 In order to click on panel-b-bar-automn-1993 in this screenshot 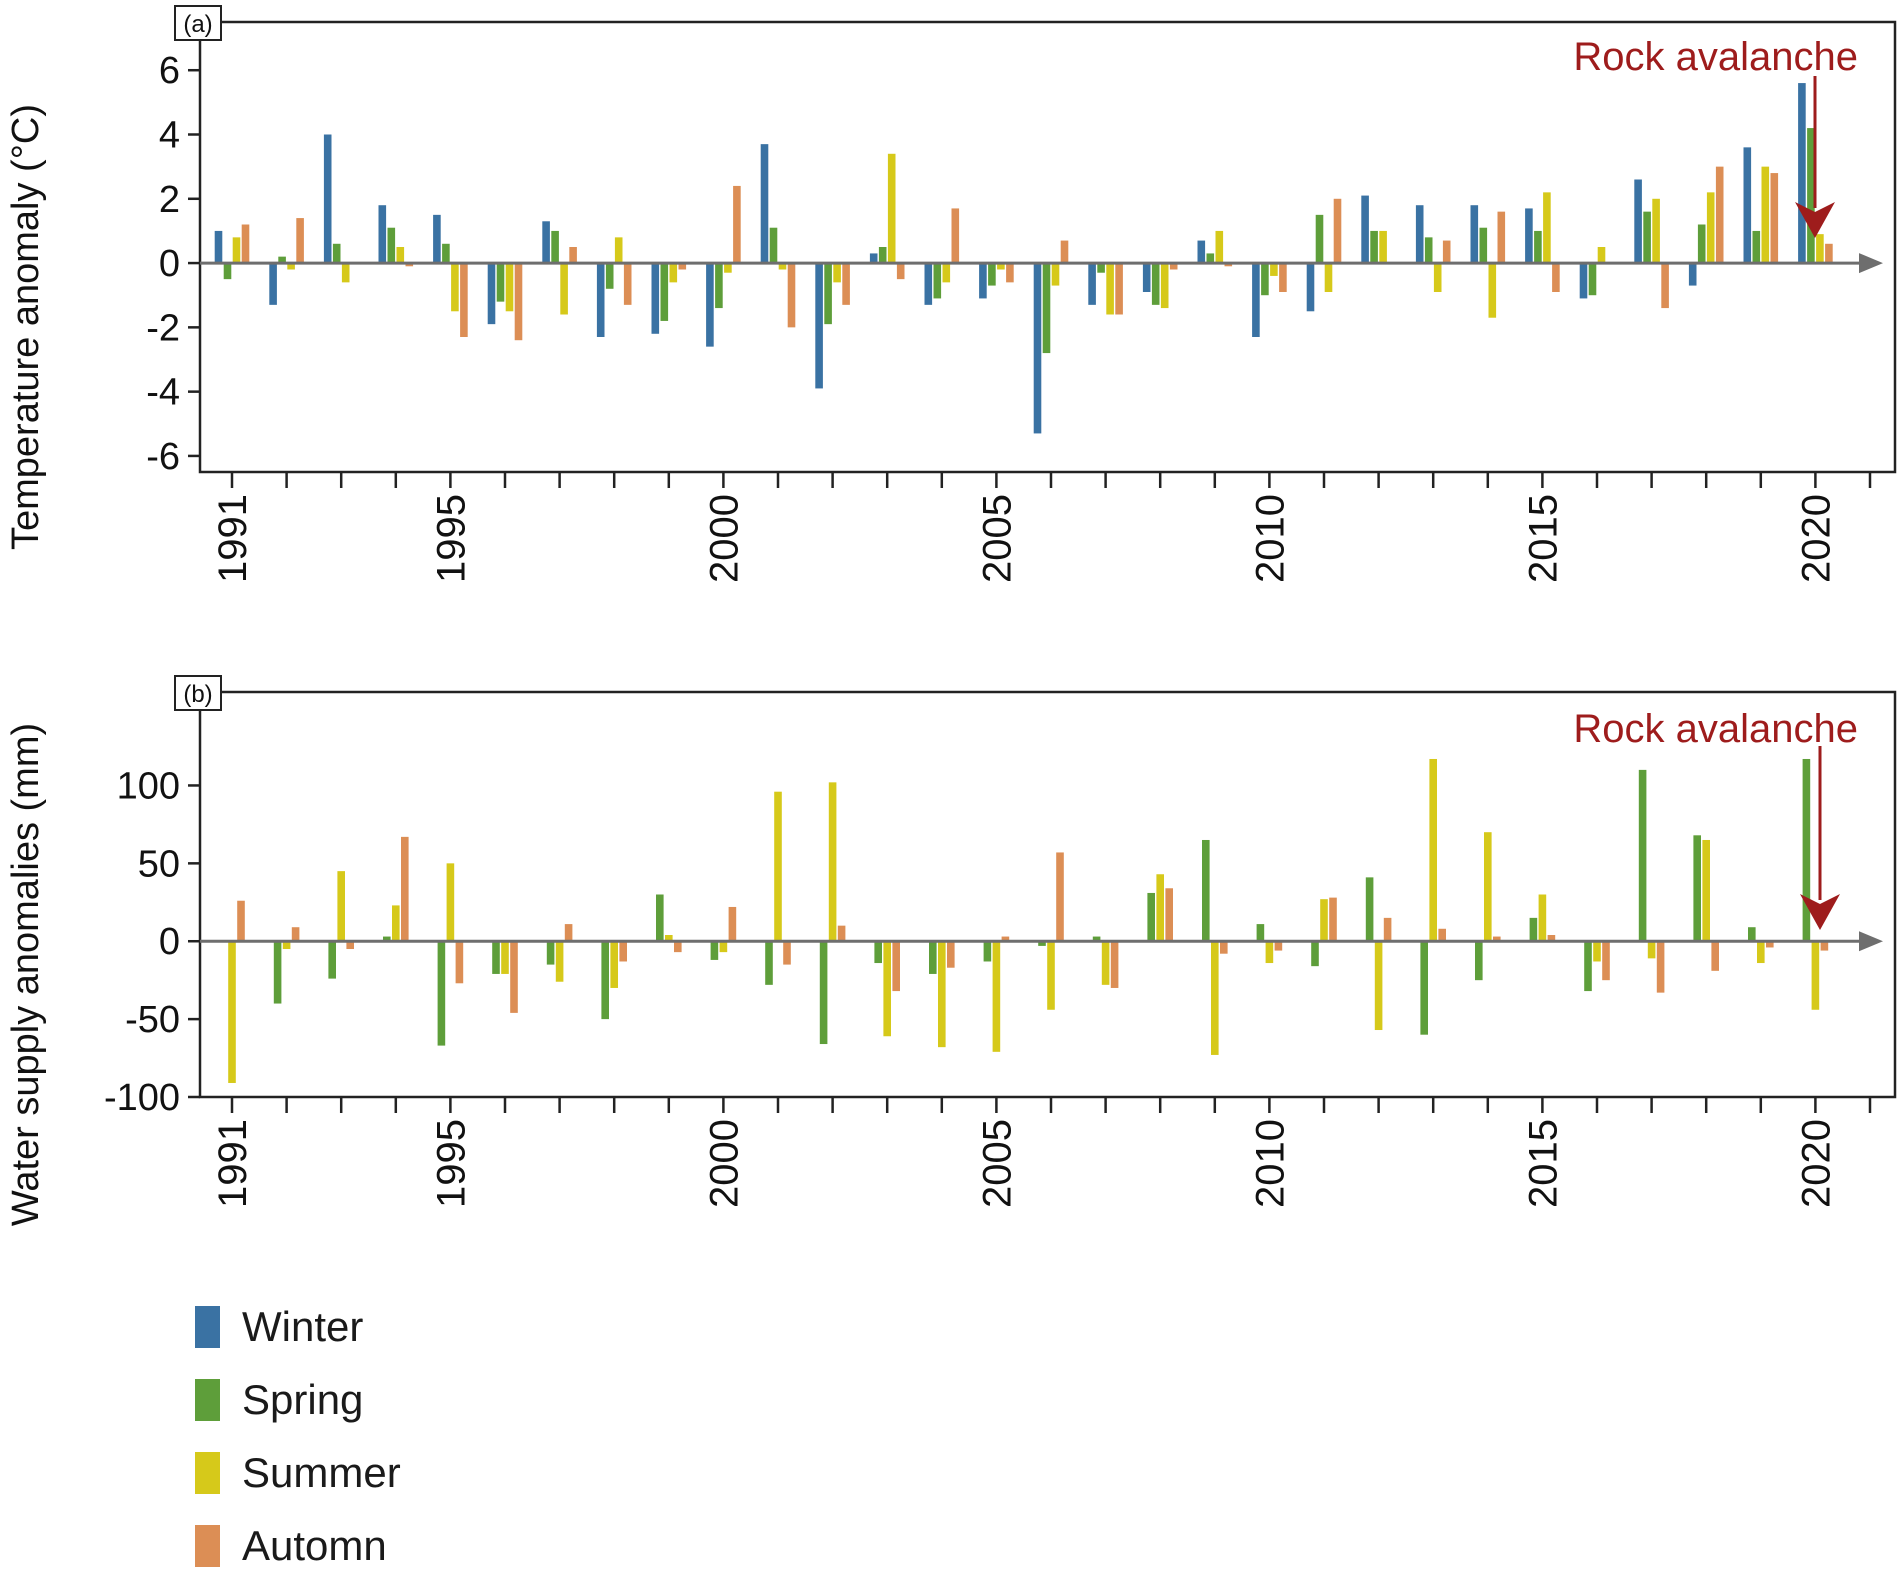, I will do `click(350, 945)`.